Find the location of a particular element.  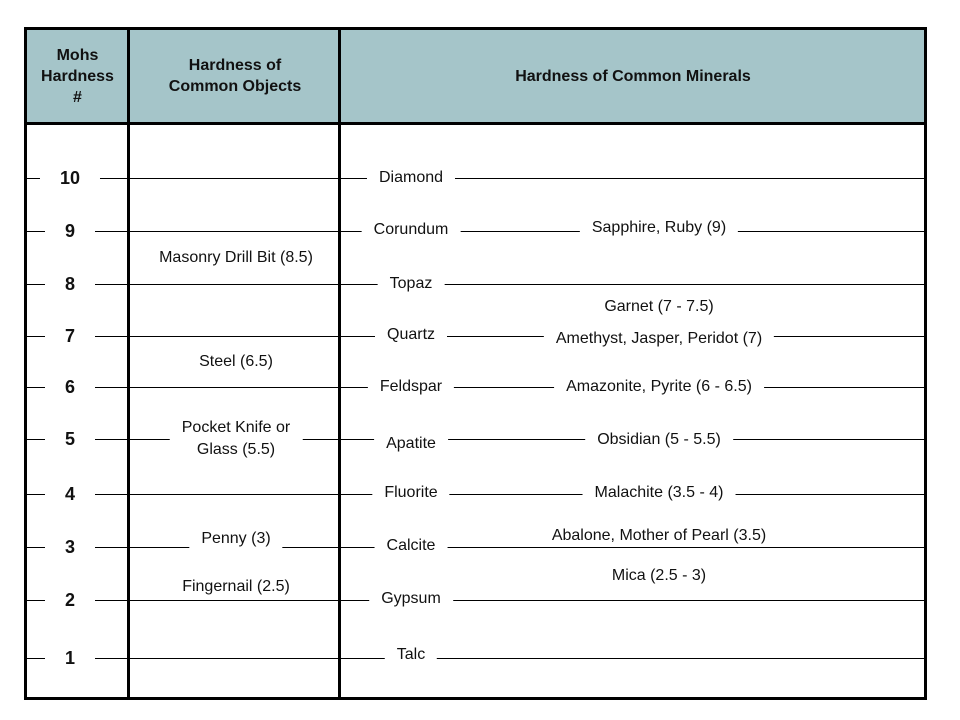

mineral-label: Gypsum is located at coordinates (411, 599).